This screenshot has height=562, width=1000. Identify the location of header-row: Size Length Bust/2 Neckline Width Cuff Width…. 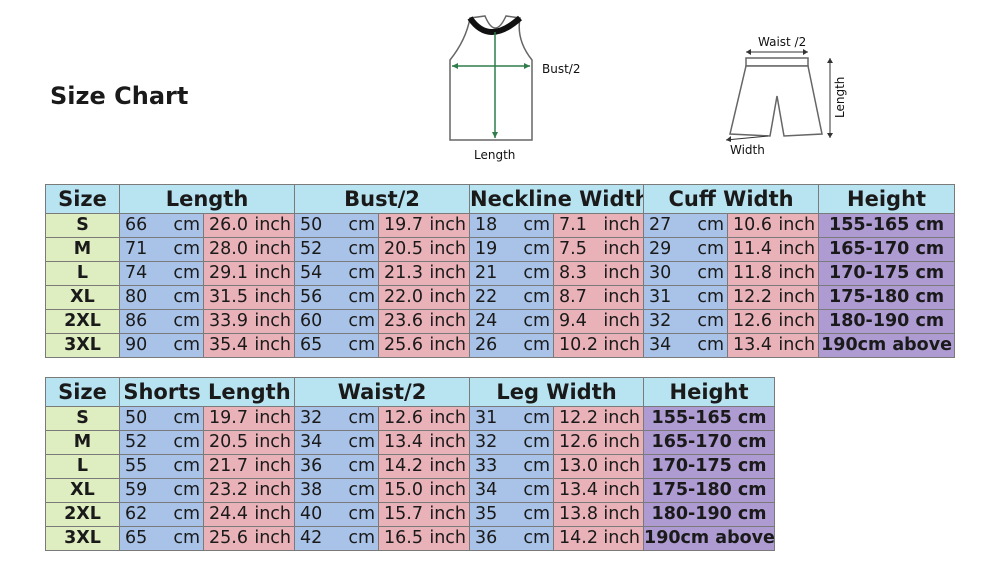
(500, 199).